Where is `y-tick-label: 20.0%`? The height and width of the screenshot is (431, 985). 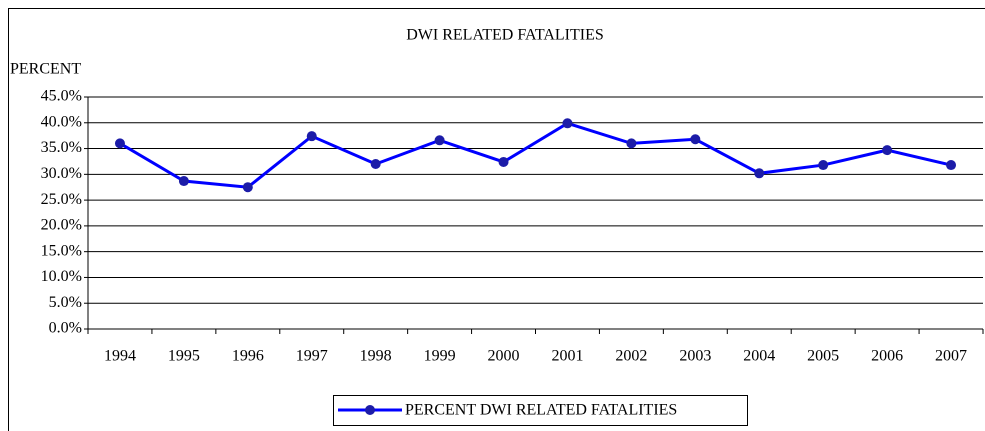
y-tick-label: 20.0% is located at coordinates (61, 225).